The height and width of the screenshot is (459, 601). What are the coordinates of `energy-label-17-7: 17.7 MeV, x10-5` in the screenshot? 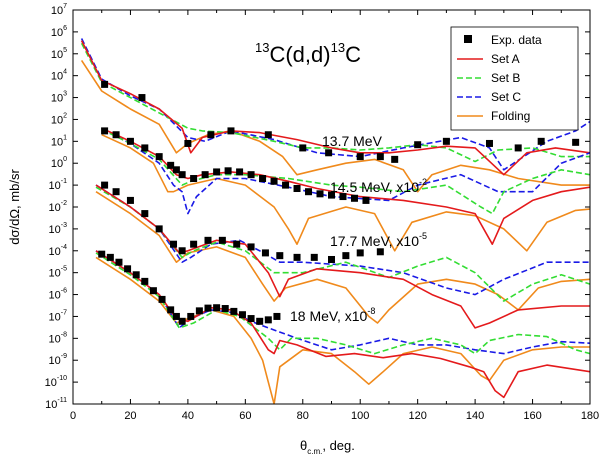 It's located at (378, 240).